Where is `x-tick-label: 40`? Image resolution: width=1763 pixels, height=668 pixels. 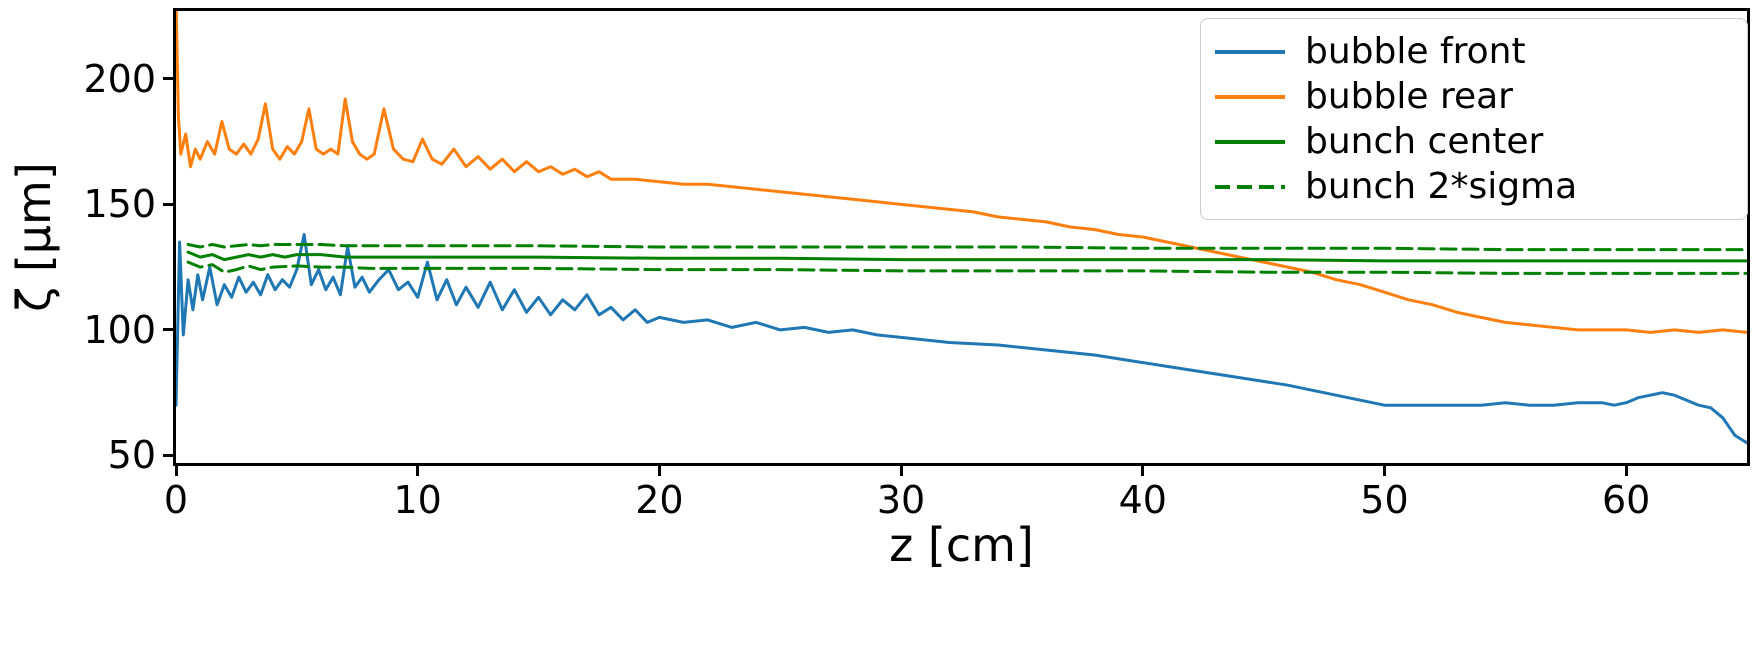 x-tick-label: 40 is located at coordinates (1142, 500).